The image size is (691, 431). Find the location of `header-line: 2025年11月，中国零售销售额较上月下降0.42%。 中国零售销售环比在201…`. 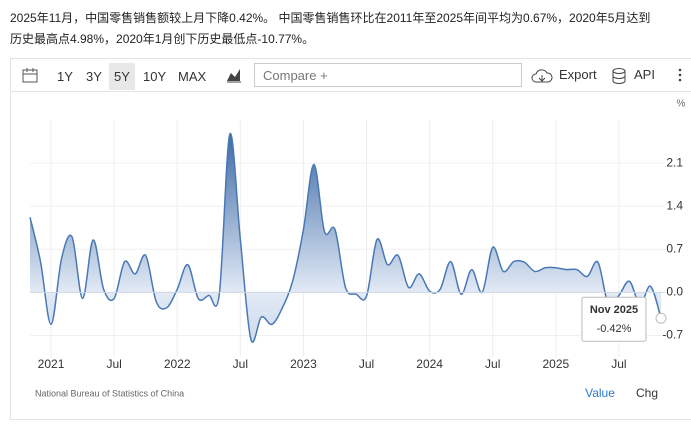

header-line: 2025年11月，中国零售销售额较上月下降0.42%。 中国零售销售环比在201… is located at coordinates (330, 18).